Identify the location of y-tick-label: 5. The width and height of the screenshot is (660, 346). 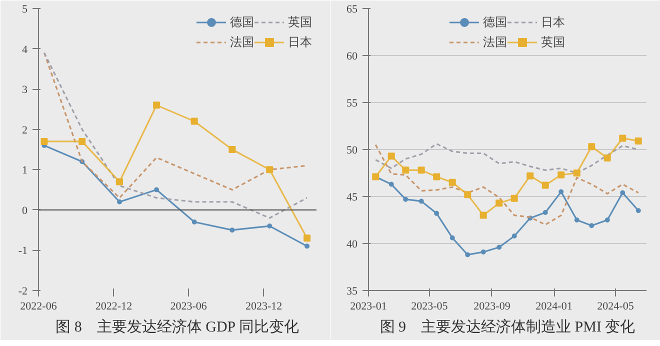
(25, 10).